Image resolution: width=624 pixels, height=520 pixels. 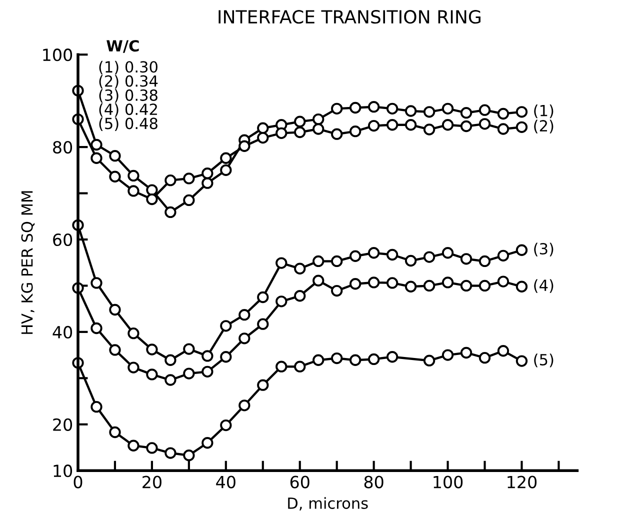 What do you see at coordinates (128, 96) in the screenshot?
I see `annotation: (3) 0.38` at bounding box center [128, 96].